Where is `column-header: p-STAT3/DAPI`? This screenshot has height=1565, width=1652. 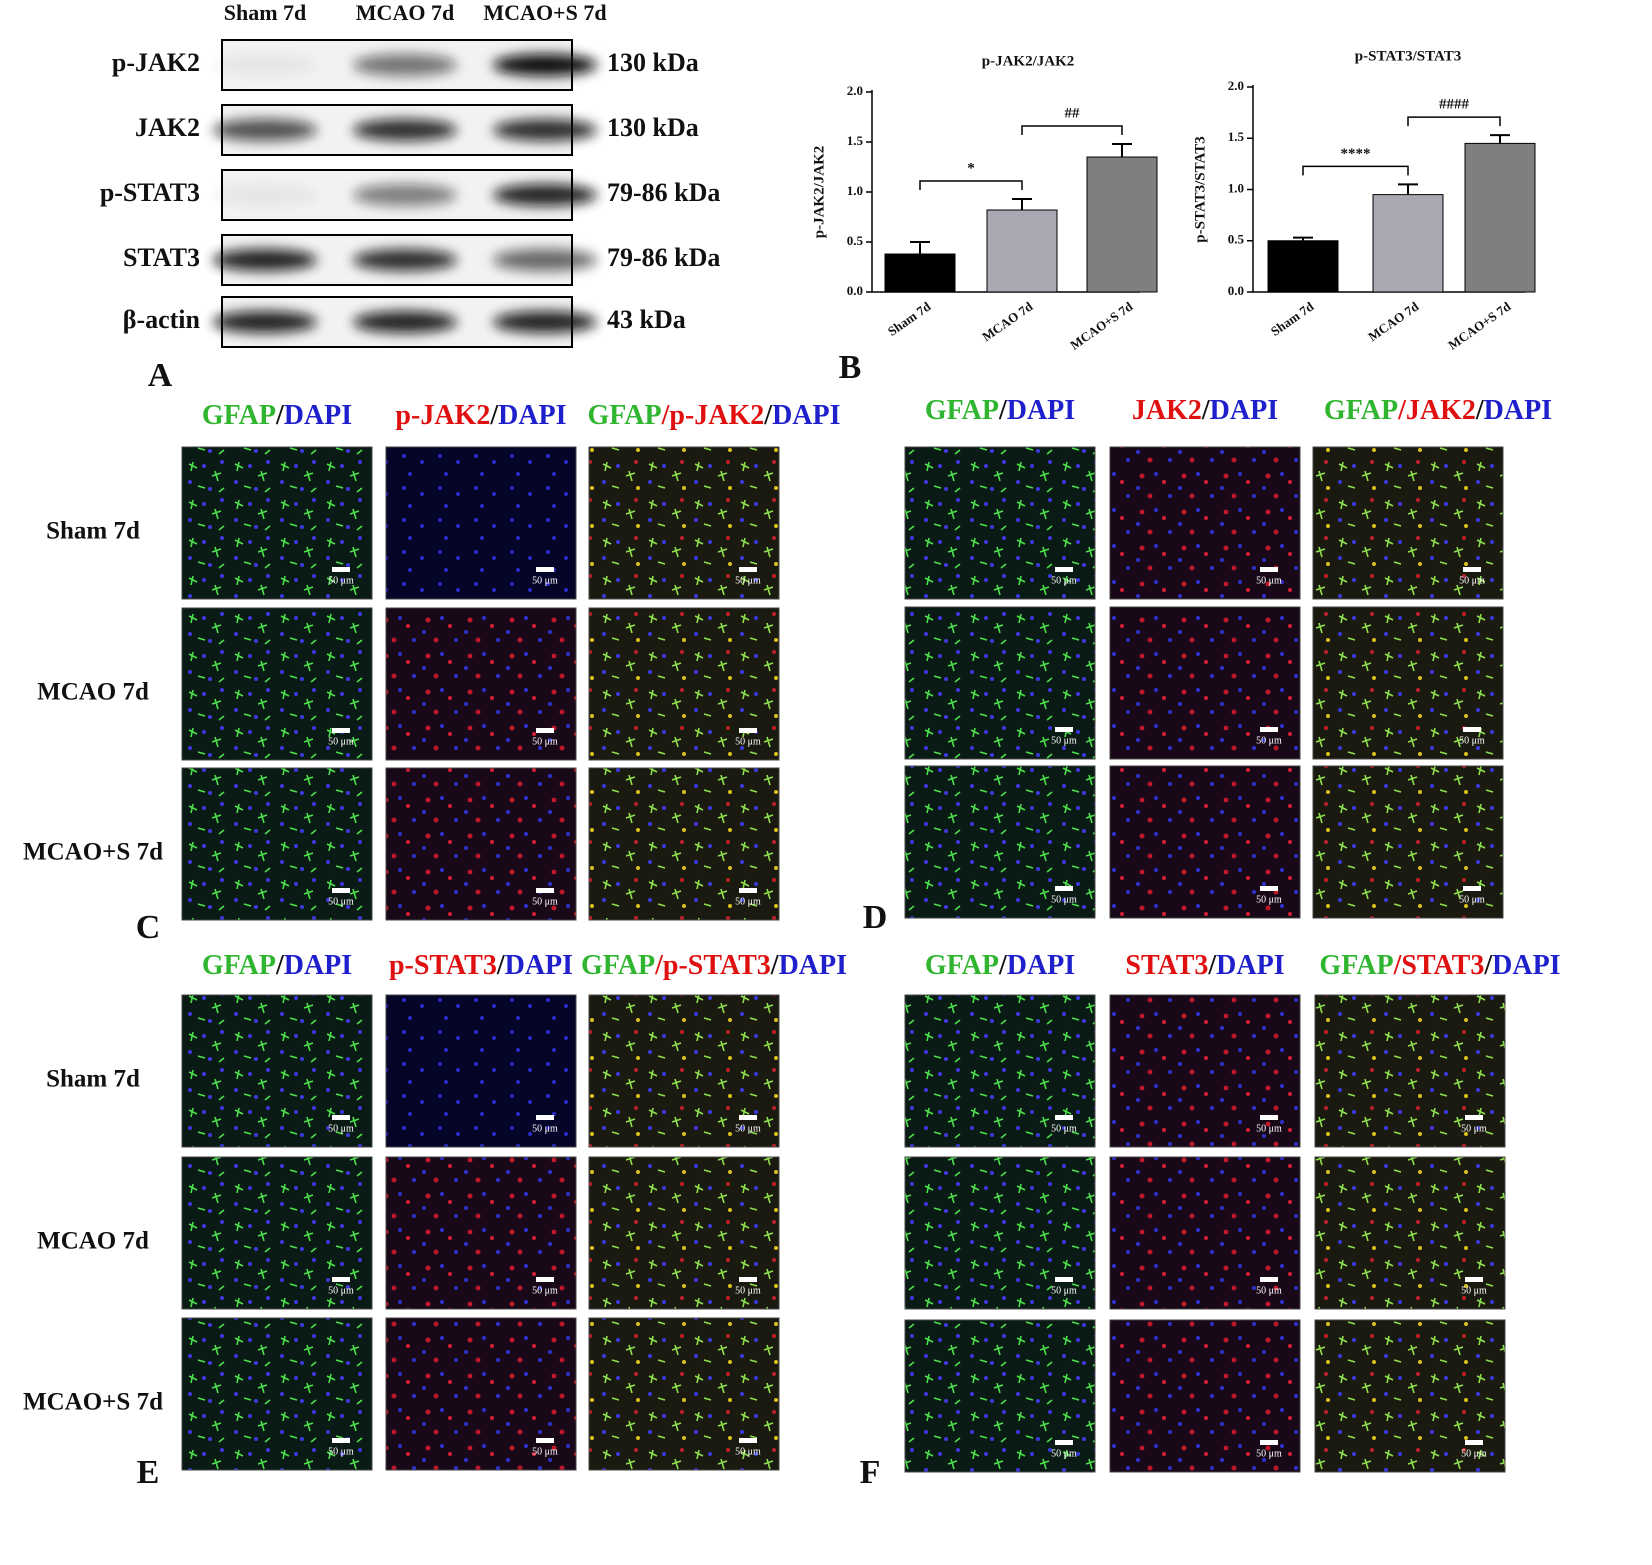
column-header: p-STAT3/DAPI is located at coordinates (481, 965).